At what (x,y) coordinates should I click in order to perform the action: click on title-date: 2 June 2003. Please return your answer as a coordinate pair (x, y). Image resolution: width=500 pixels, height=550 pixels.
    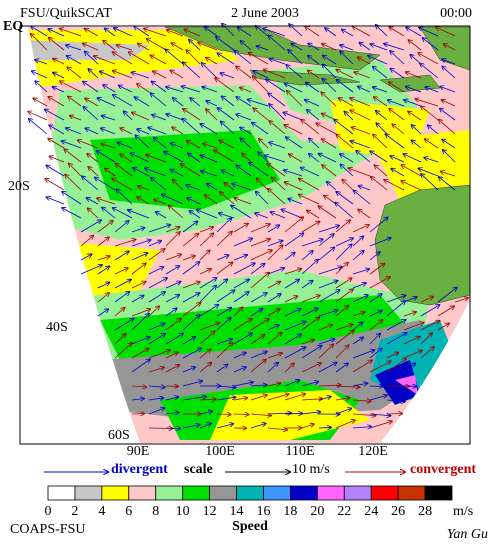
    Looking at the image, I should click on (265, 13).